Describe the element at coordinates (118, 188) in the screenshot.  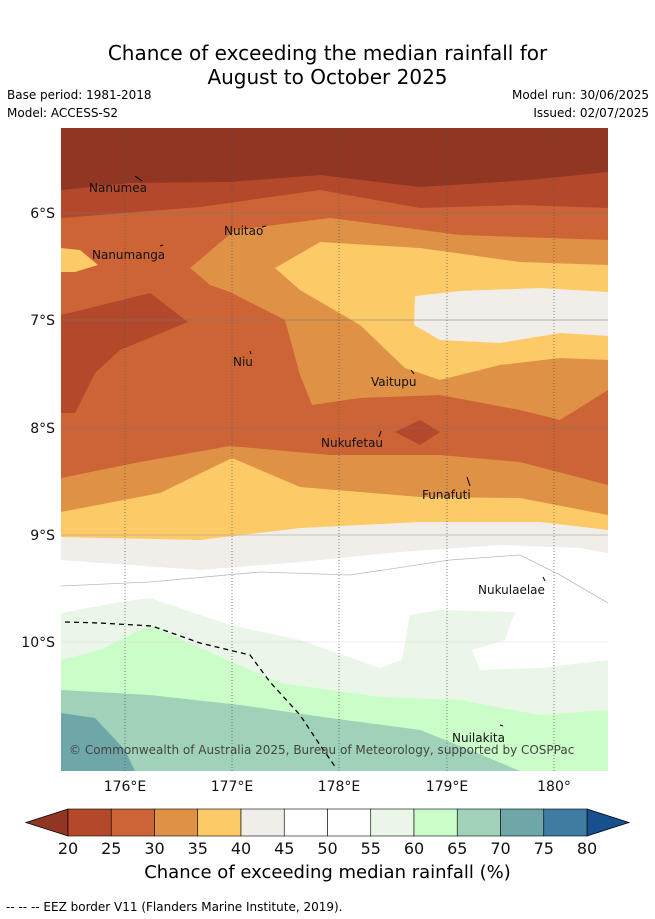
I see `place-nanumea: Nanumea` at that location.